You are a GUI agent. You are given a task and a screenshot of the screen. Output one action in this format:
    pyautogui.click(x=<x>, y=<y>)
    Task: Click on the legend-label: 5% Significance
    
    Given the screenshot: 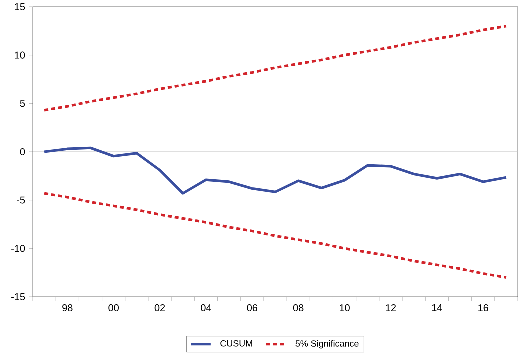 What is the action you would take?
    pyautogui.click(x=327, y=344)
    